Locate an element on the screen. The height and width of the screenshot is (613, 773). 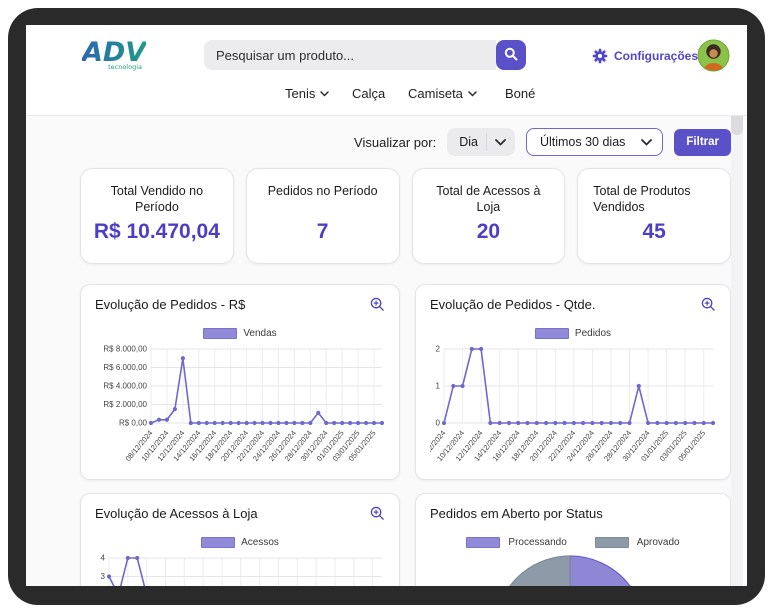
stat-card-total-vendido: Total Vendido no Período R$ 10.470,04 is located at coordinates (157, 216).